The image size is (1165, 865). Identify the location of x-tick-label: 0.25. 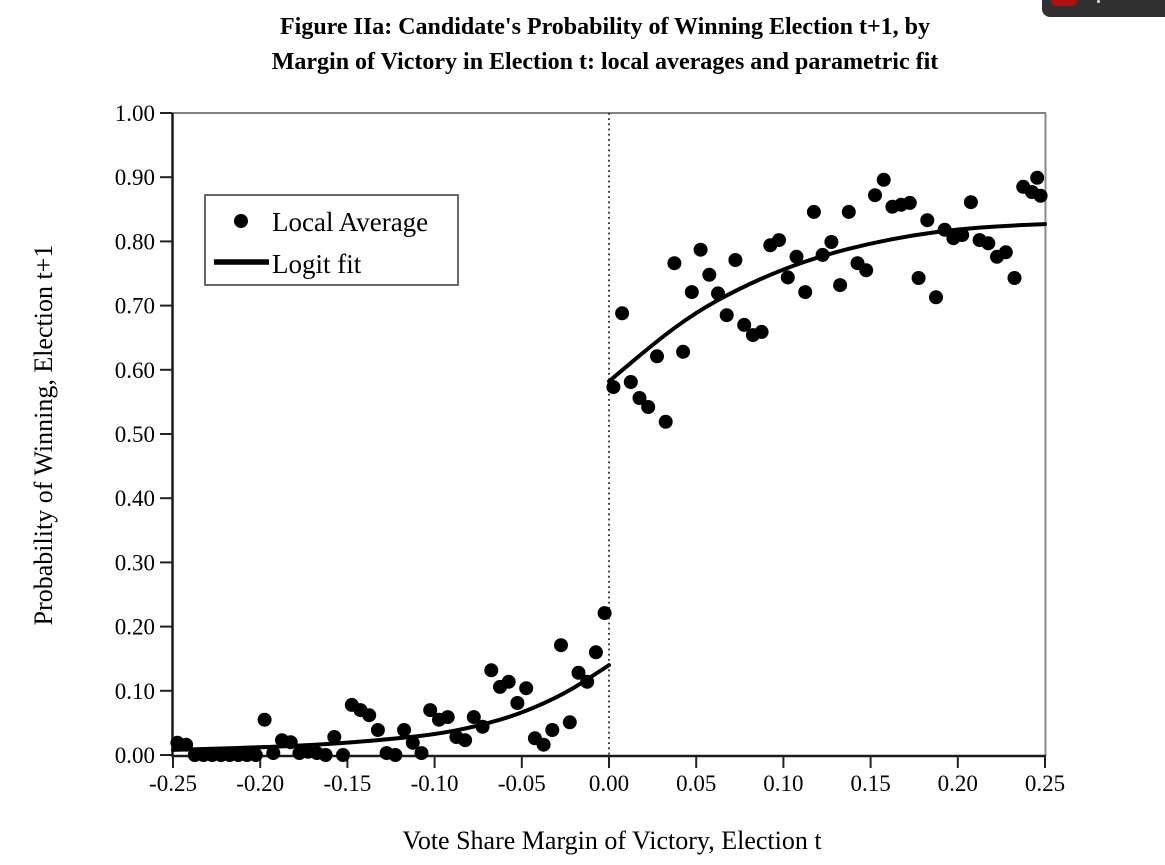
(1045, 783).